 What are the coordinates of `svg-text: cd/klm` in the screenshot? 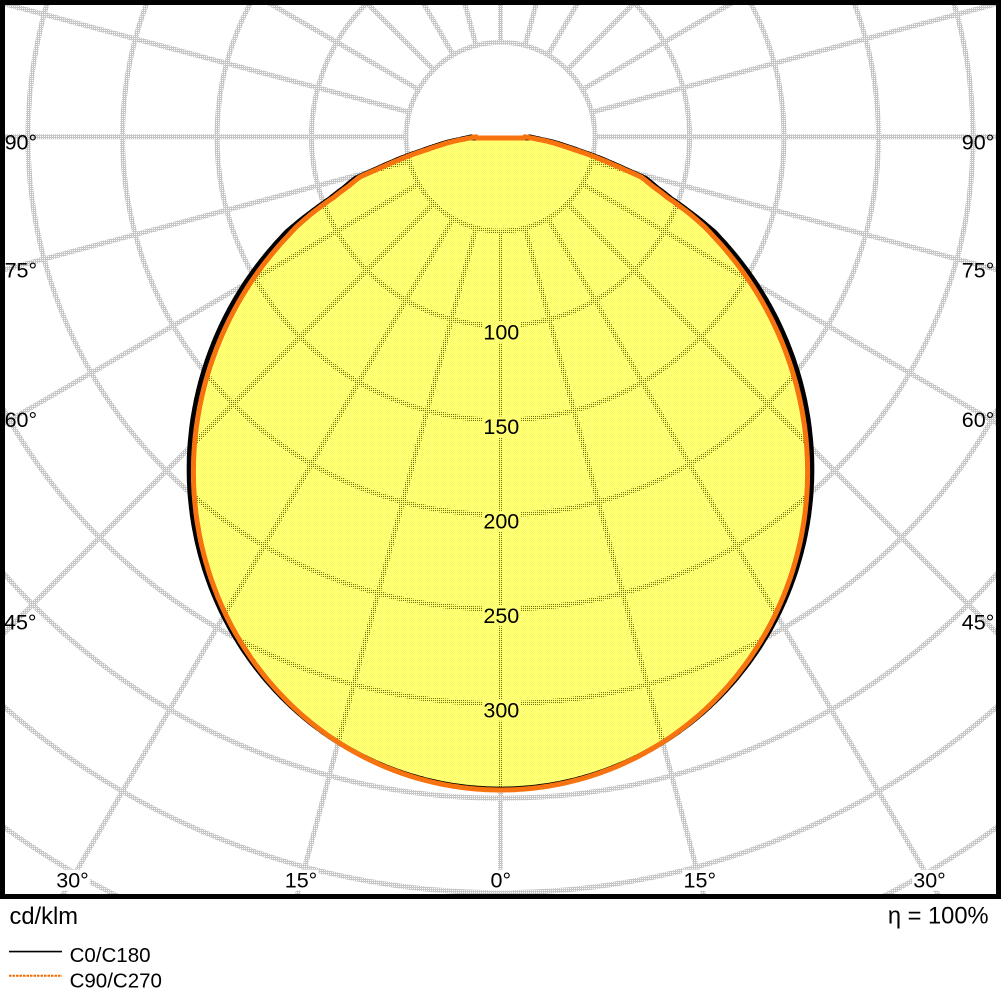 It's located at (44, 917).